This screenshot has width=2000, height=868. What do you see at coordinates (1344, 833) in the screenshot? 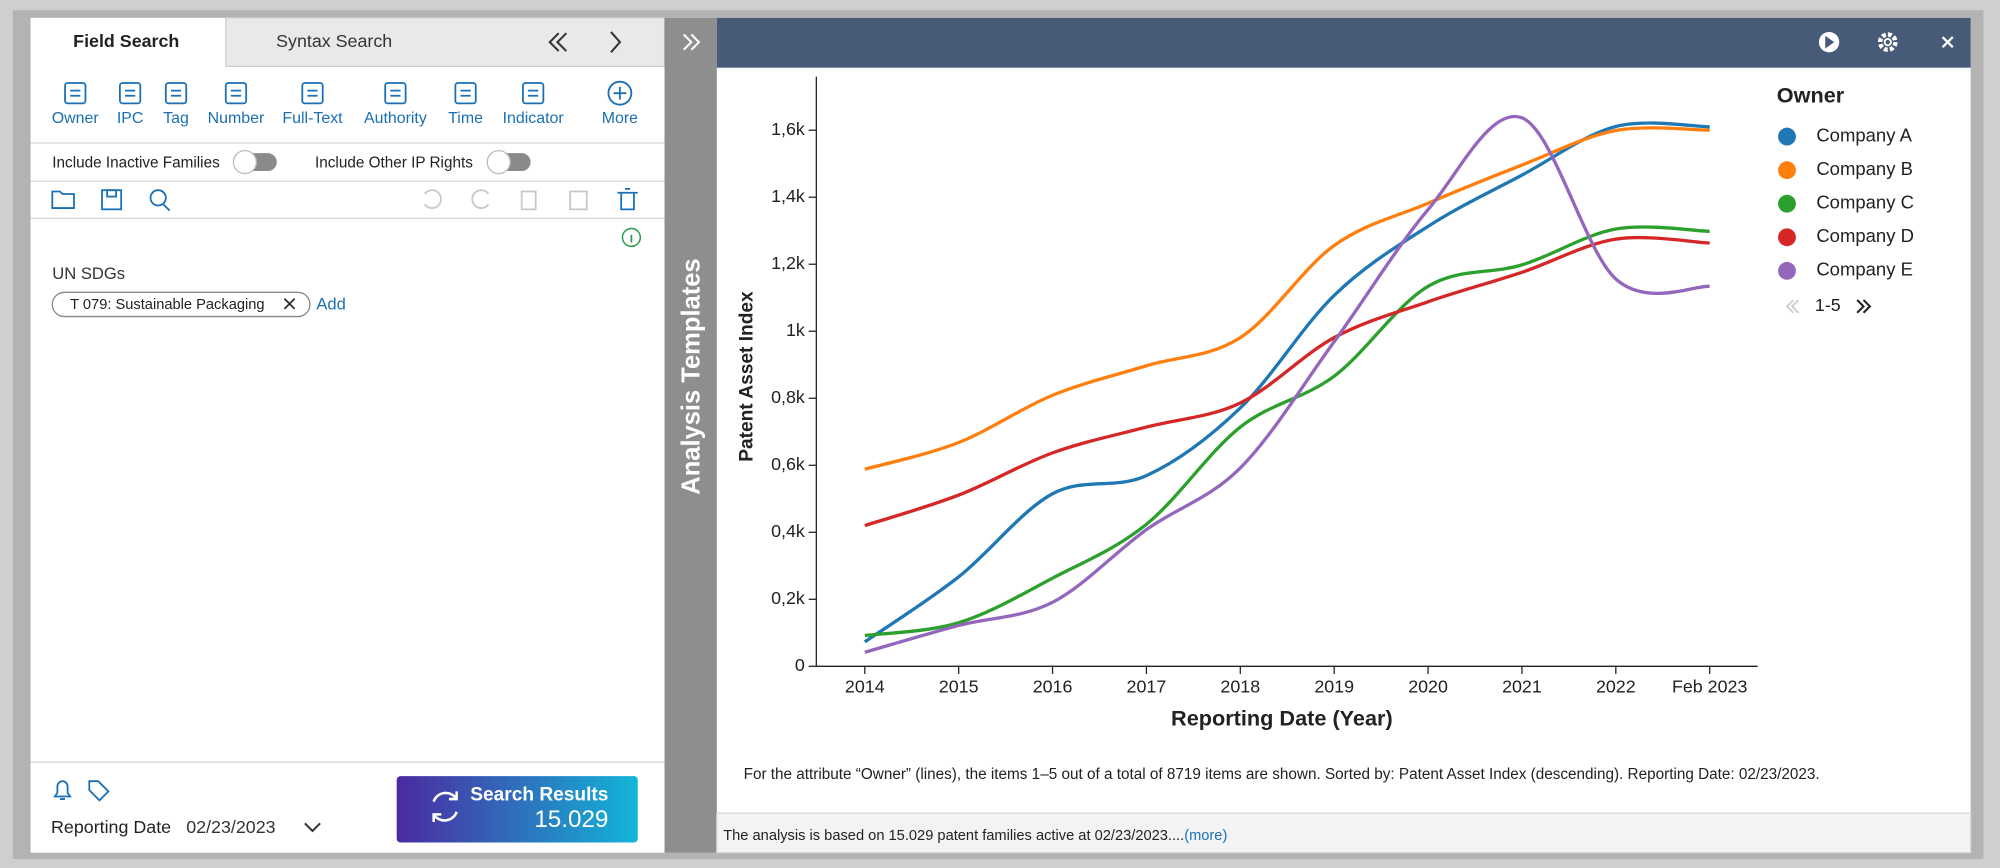
I see `footer-bar` at bounding box center [1344, 833].